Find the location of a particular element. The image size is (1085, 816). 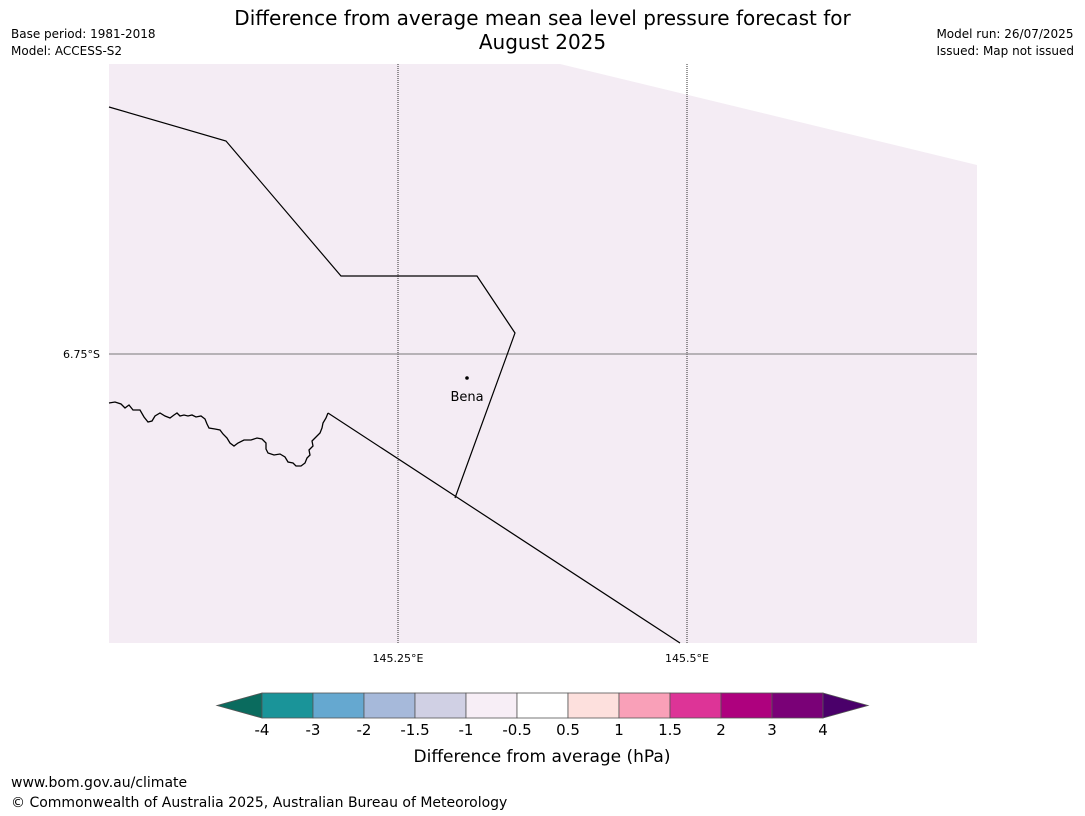

colorbar-segments is located at coordinates (542, 705).